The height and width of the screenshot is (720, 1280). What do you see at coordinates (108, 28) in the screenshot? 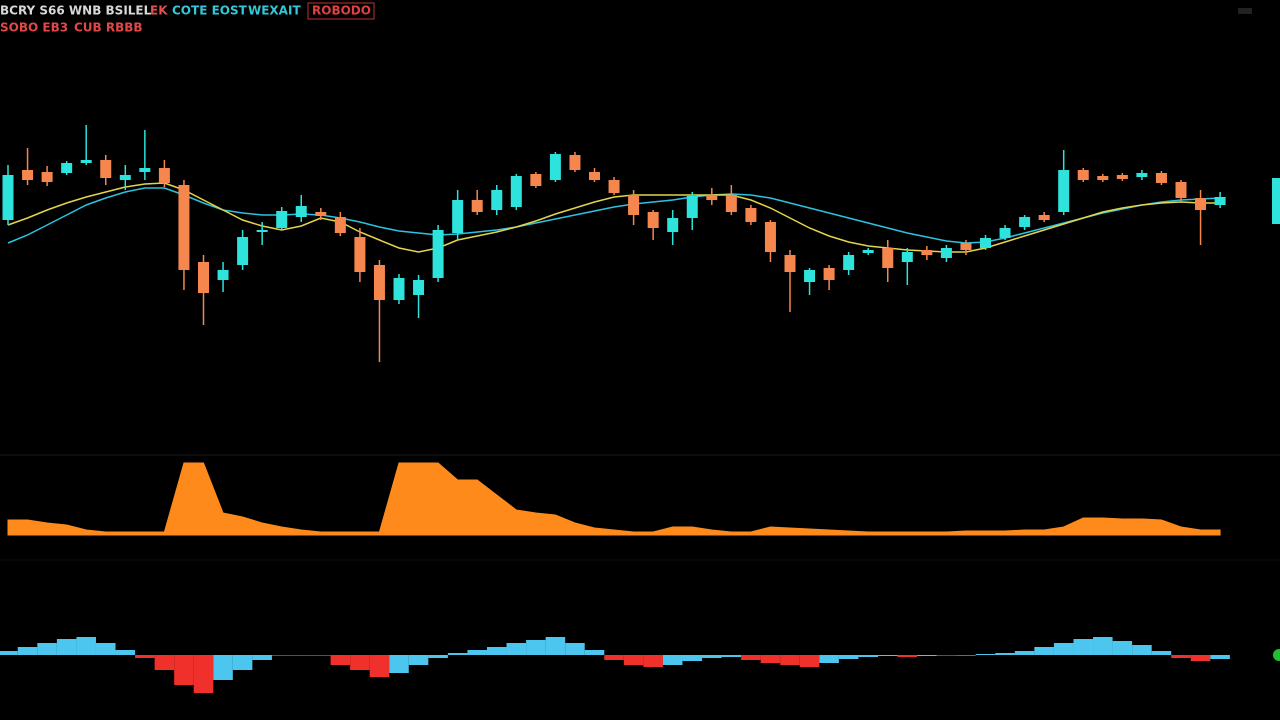
I see `legend-text: CUB RBBB` at bounding box center [108, 28].